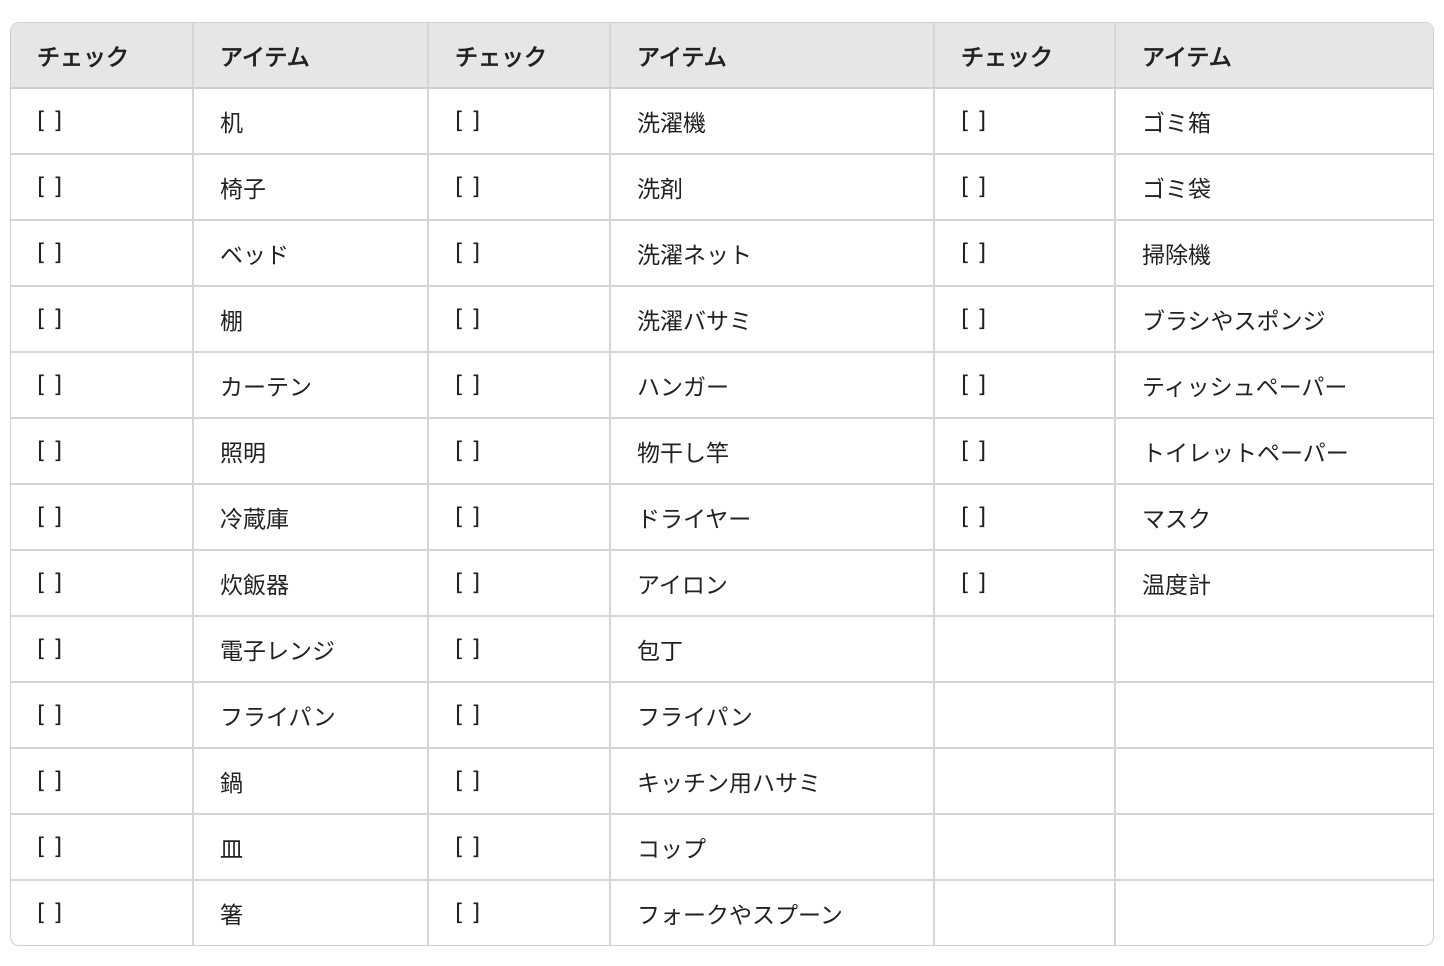 Image resolution: width=1444 pixels, height=966 pixels. What do you see at coordinates (772, 912) in the screenshot?
I see `item-cell: フォークやスプーン` at bounding box center [772, 912].